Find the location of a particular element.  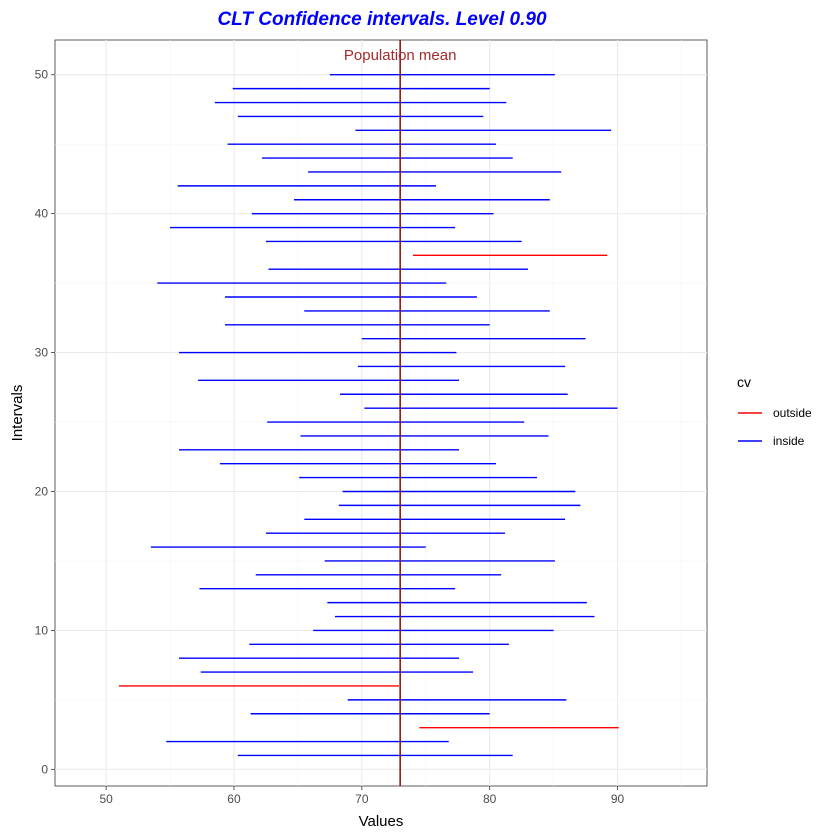

x-tick-label: 90 is located at coordinates (618, 799).